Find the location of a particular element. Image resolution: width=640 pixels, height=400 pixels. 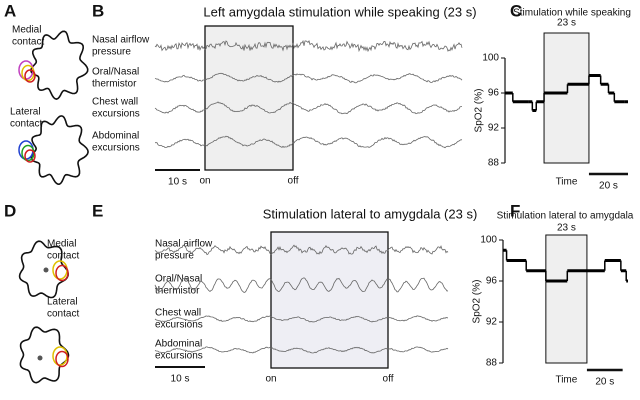

panel-letter: C is located at coordinates (516, 10).